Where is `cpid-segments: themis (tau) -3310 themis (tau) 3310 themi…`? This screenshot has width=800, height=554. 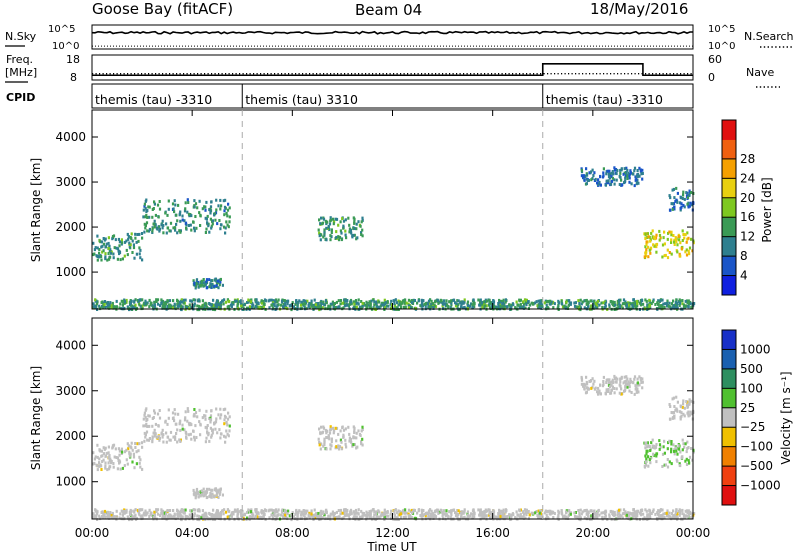 cpid-segments: themis (tau) -3310 themis (tau) 3310 themi… is located at coordinates (379, 96).